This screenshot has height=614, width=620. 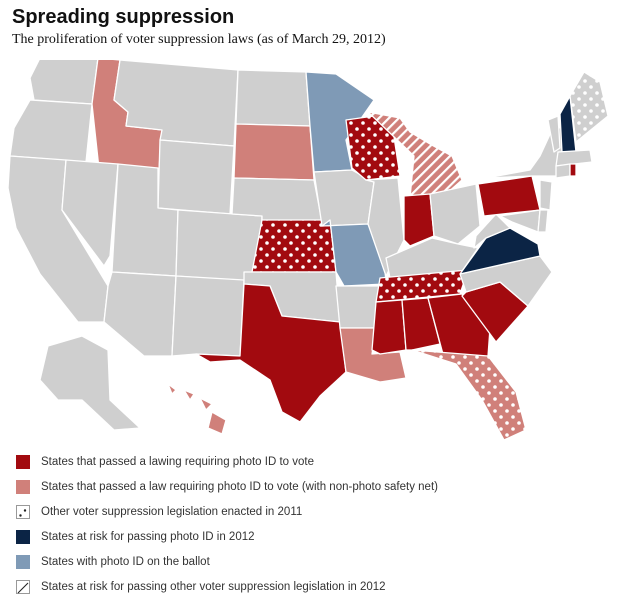 What do you see at coordinates (23, 487) in the screenshot?
I see `legend-swatch-photo-id-safety-net` at bounding box center [23, 487].